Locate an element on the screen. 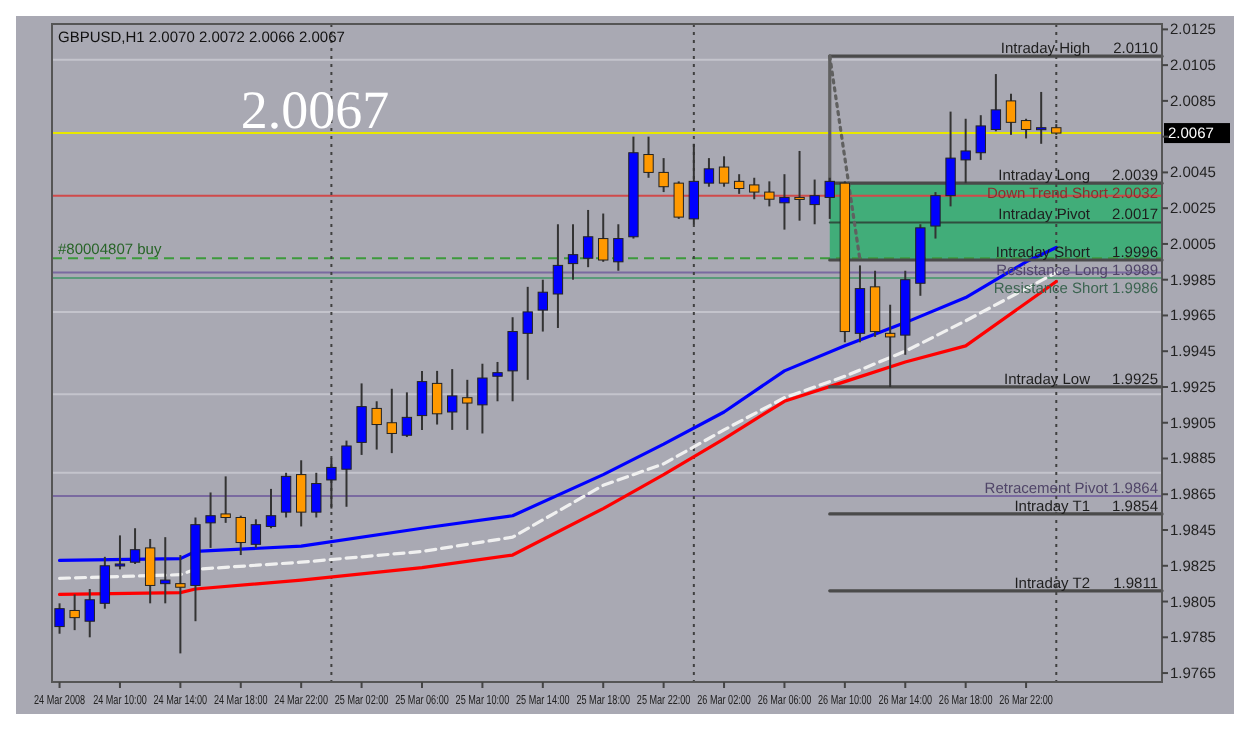 The width and height of the screenshot is (1250, 730). annotation: 2.0067 is located at coordinates (315, 110).